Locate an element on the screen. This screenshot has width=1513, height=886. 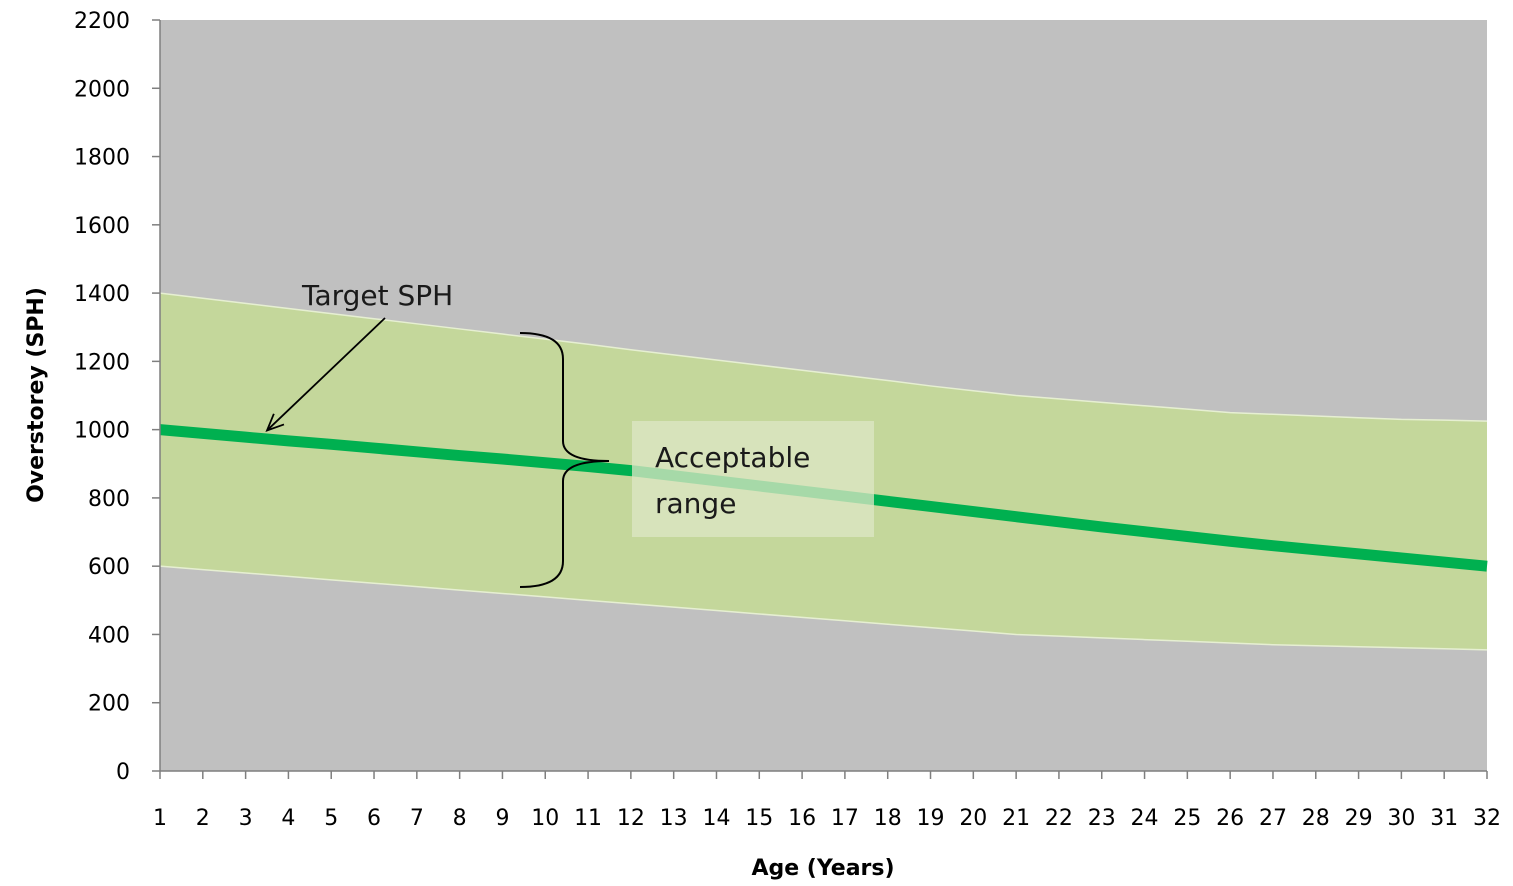
y-tick-label: 1800 is located at coordinates (102, 158).